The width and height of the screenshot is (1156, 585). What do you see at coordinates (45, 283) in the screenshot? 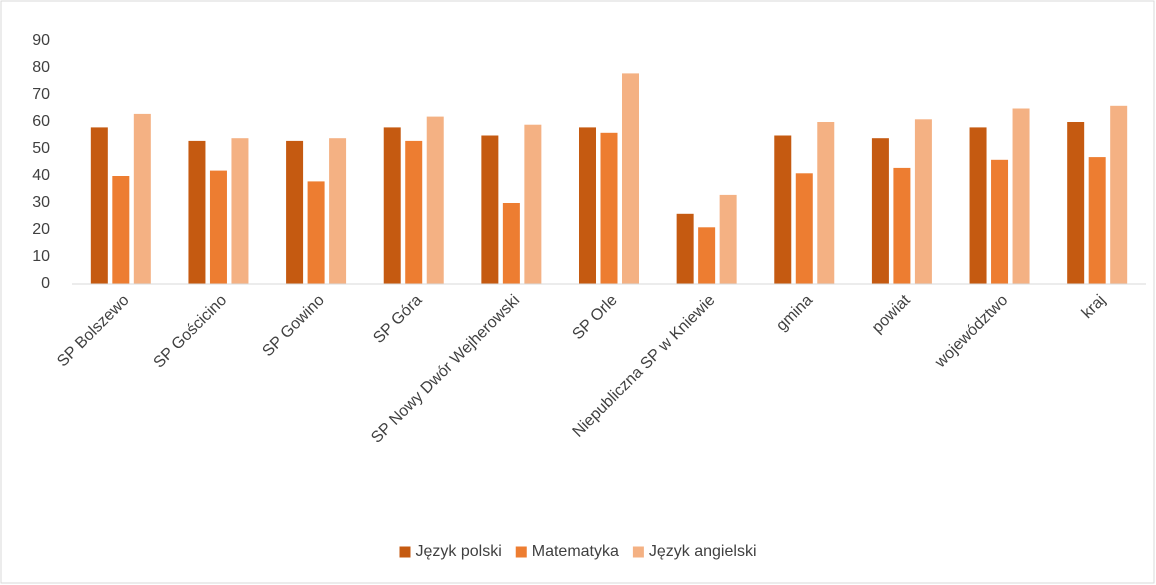
I see `y-tick-label: 0` at bounding box center [45, 283].